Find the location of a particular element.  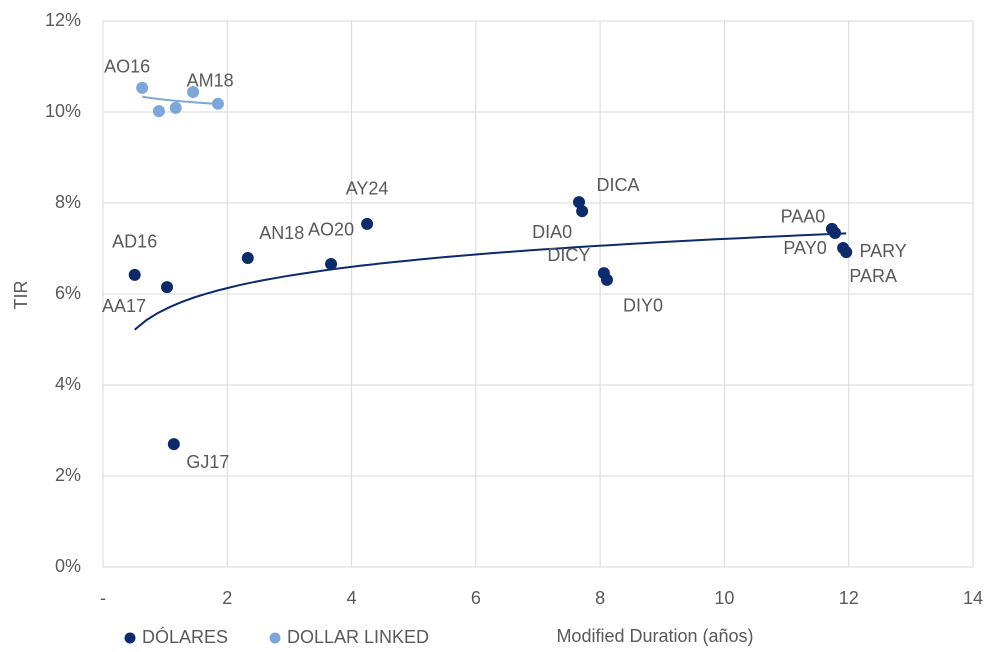

point-label: DIY0 is located at coordinates (643, 306).